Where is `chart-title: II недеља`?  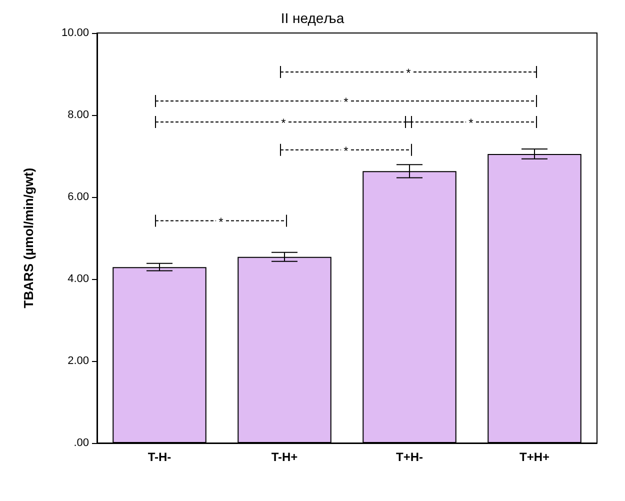
chart-title: II недеља is located at coordinates (312, 18).